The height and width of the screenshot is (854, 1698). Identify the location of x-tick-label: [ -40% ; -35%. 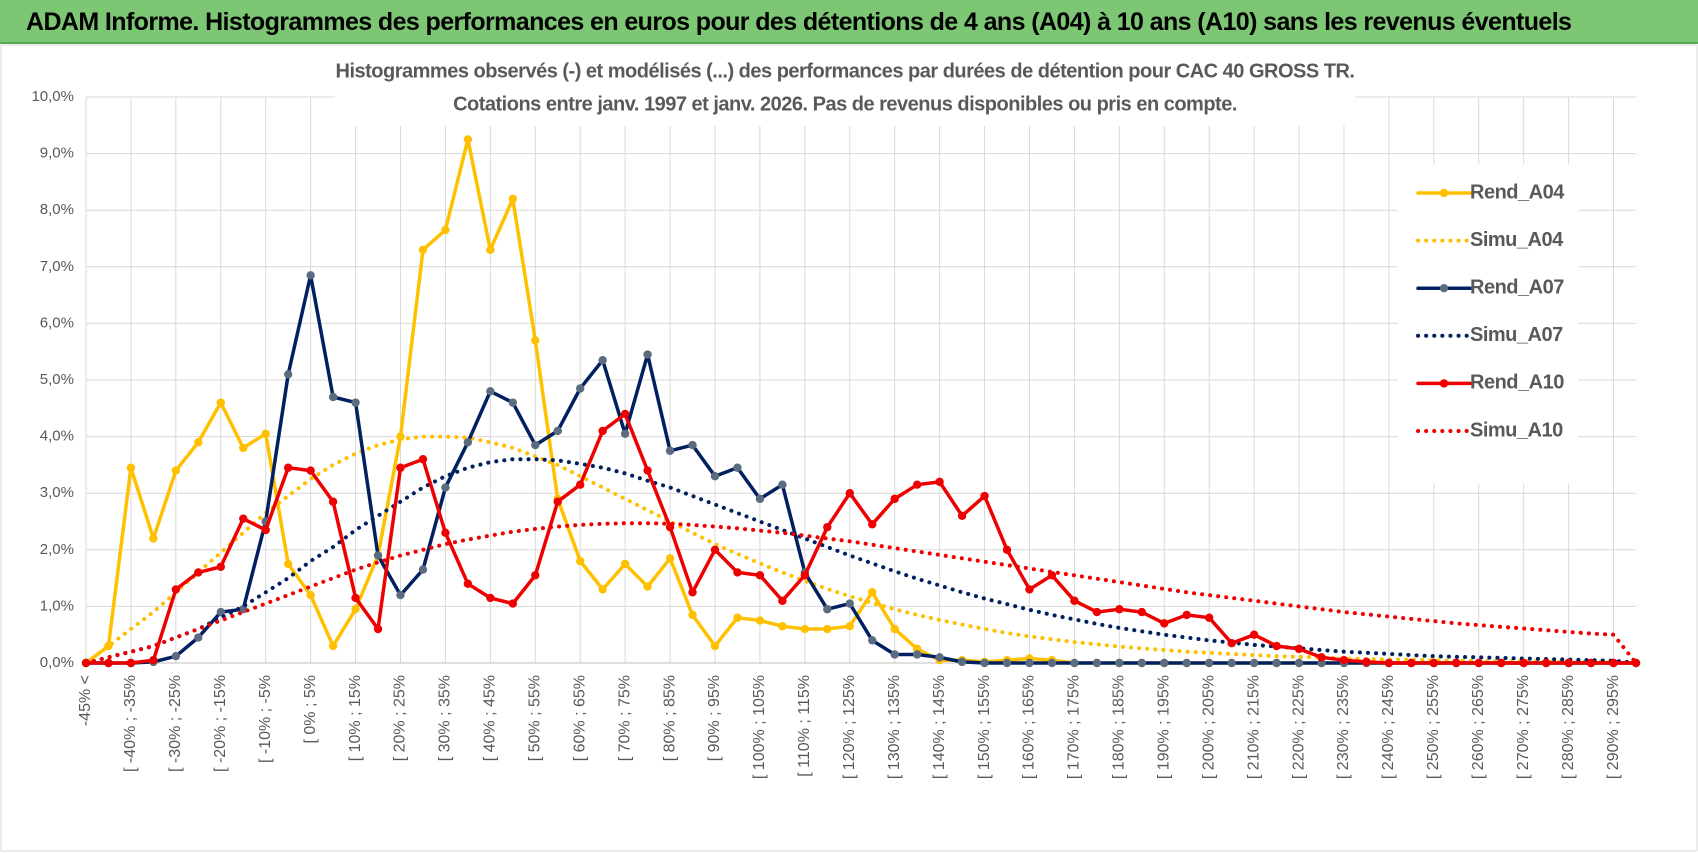
(130, 723).